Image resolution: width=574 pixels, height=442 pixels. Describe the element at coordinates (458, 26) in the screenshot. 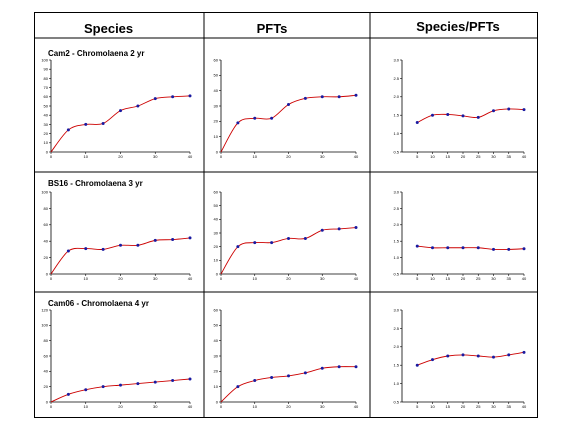

I see `header-species-pfts: Species/PFTs` at that location.